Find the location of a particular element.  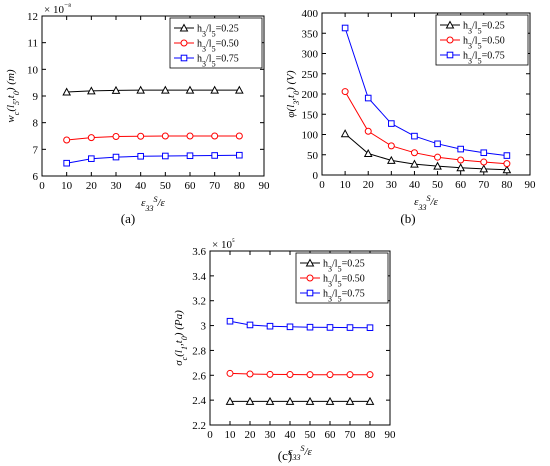

caption: (a) is located at coordinates (128, 218).